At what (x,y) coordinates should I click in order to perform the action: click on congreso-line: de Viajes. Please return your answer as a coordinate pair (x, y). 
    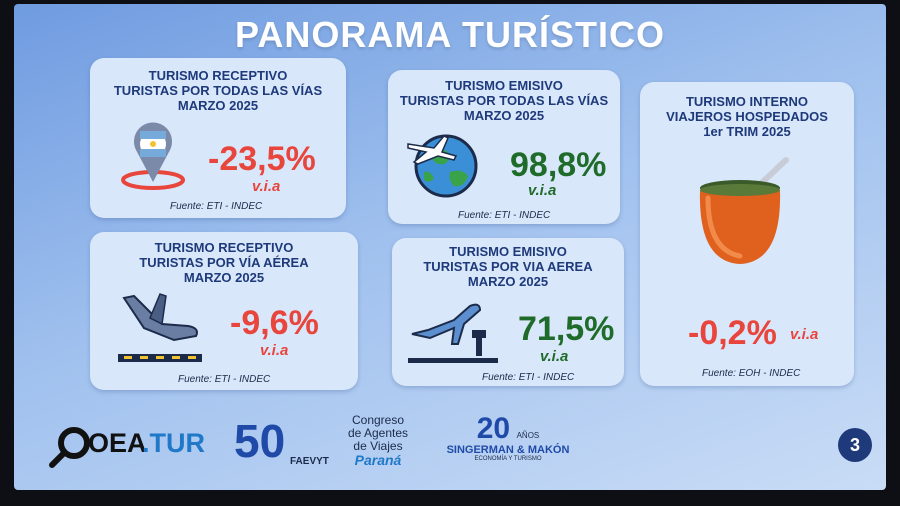
    Looking at the image, I should click on (378, 446).